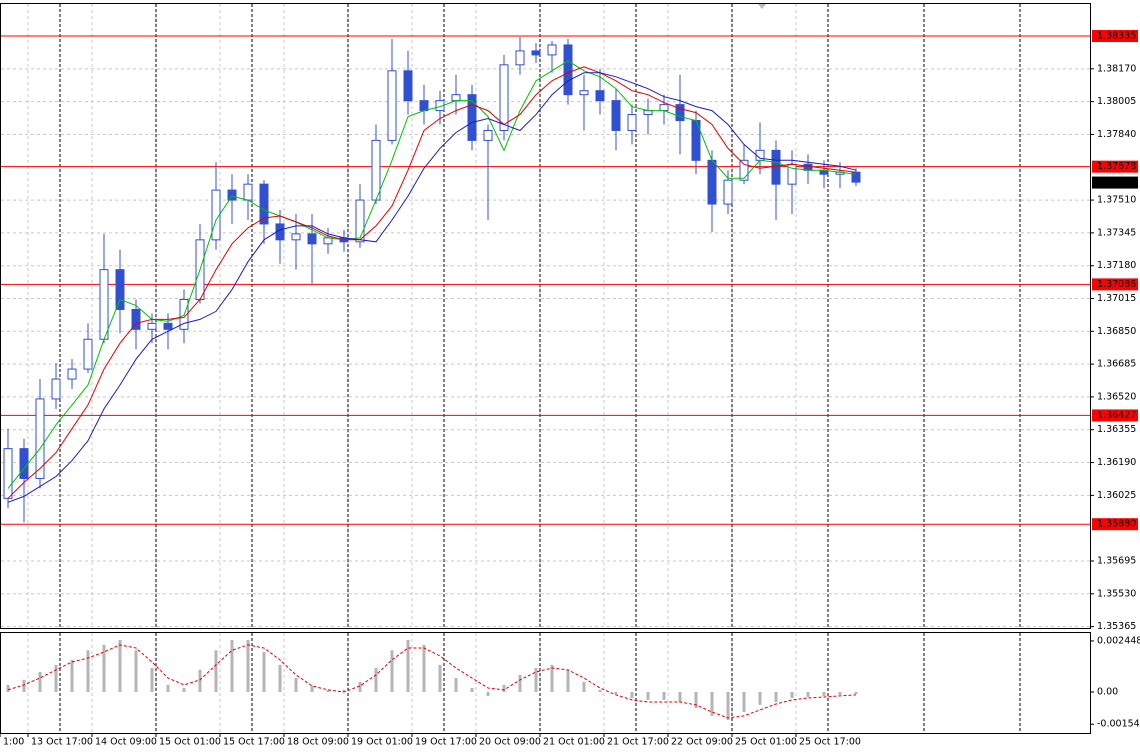  I want to click on level-label: 1.35880, so click(1116, 524).